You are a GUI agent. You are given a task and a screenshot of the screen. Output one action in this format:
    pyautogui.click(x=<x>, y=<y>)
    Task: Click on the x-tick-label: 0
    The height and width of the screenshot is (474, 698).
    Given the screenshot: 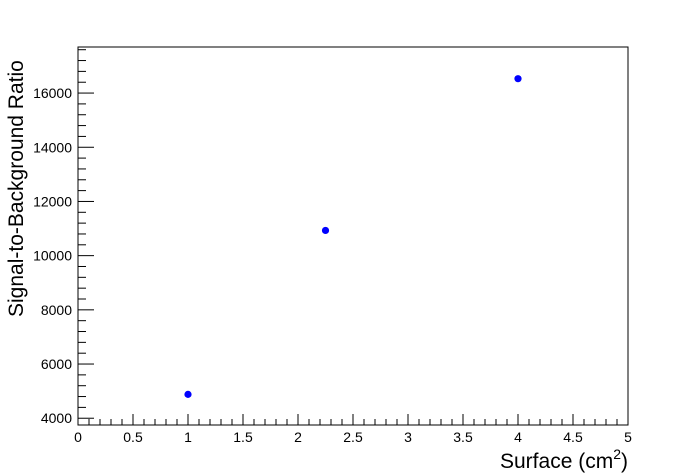 What is the action you would take?
    pyautogui.click(x=78, y=437)
    